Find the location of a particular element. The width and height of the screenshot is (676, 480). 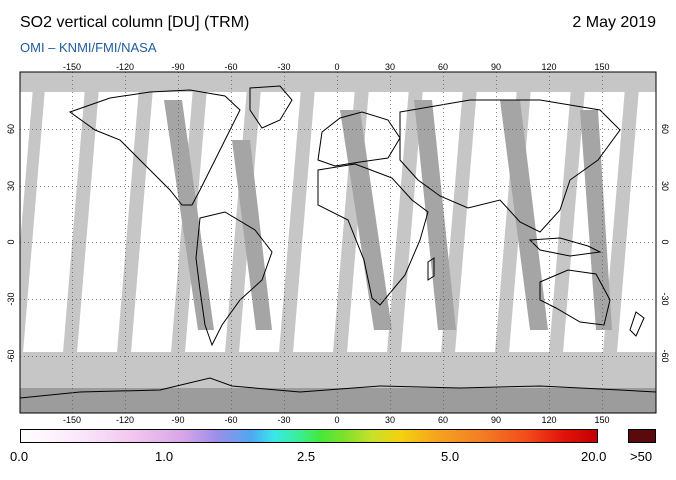

map-date: 2 May 2019 is located at coordinates (614, 22).